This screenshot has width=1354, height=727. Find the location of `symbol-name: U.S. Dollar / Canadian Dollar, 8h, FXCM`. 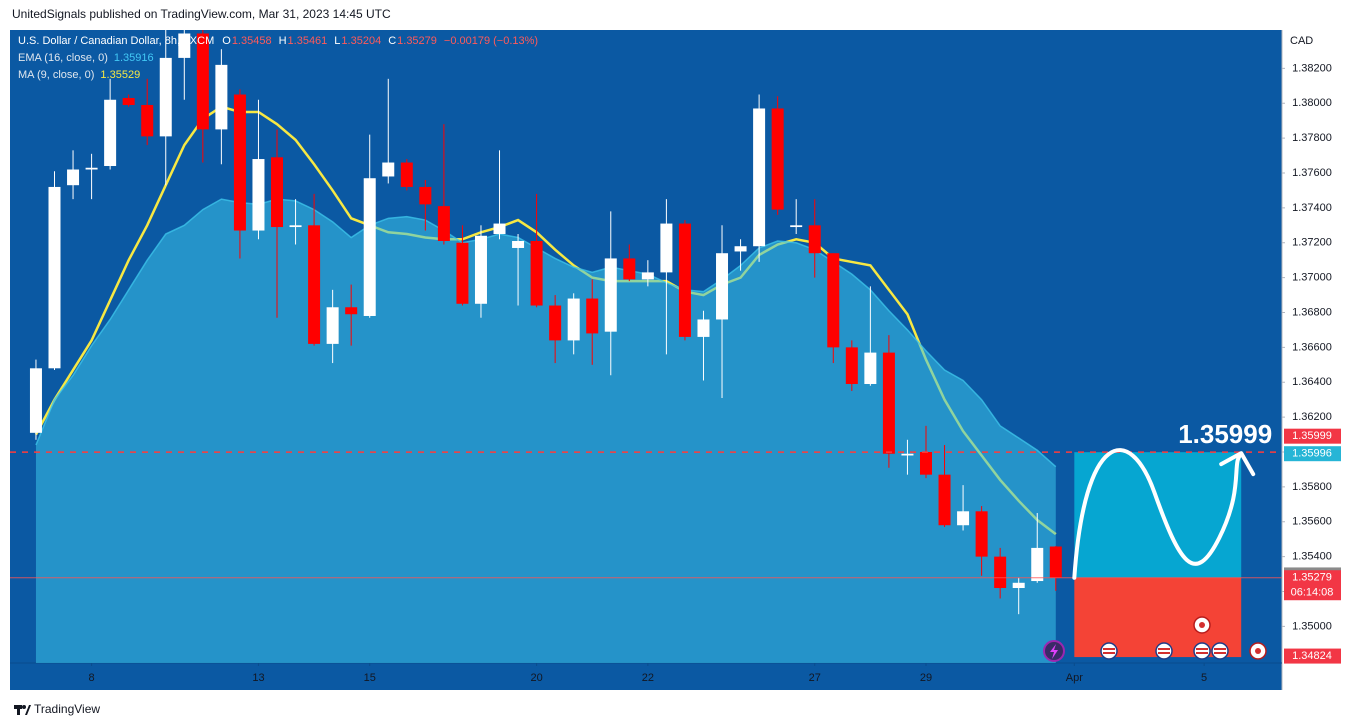

symbol-name: U.S. Dollar / Canadian Dollar, 8h, FXCM is located at coordinates (116, 41).